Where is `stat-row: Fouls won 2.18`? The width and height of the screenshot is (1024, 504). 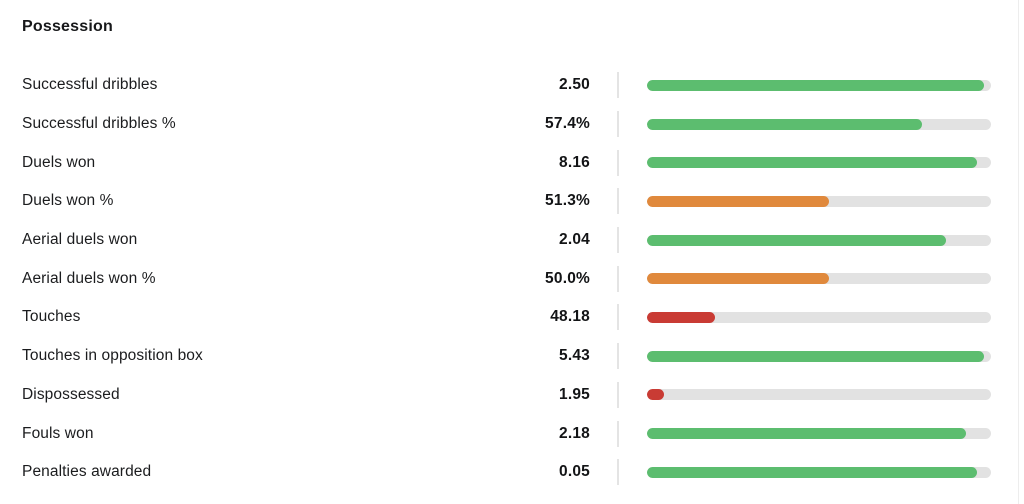 stat-row: Fouls won 2.18 is located at coordinates (512, 433).